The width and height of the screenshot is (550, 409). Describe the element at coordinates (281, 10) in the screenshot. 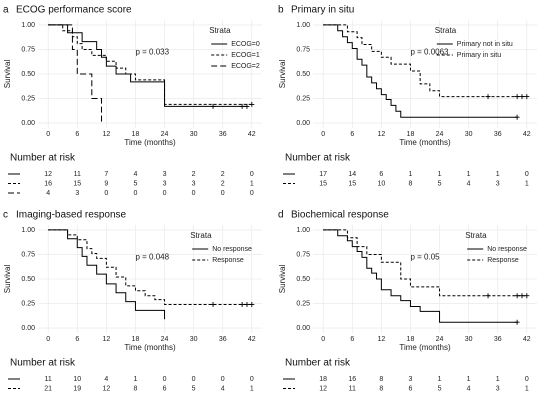

I see `panel-label: b` at that location.